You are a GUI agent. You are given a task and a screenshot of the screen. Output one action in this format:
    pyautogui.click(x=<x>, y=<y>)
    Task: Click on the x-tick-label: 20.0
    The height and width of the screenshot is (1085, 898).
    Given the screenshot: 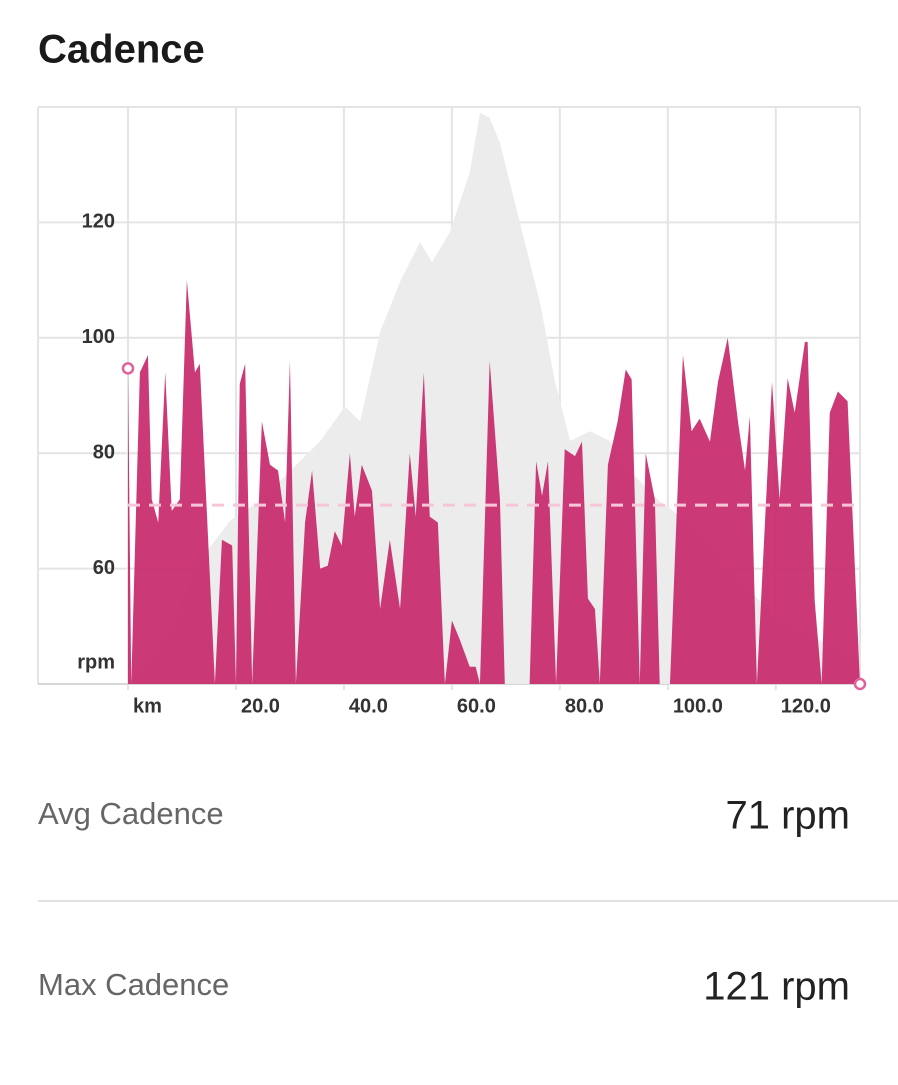 What is the action you would take?
    pyautogui.click(x=260, y=706)
    